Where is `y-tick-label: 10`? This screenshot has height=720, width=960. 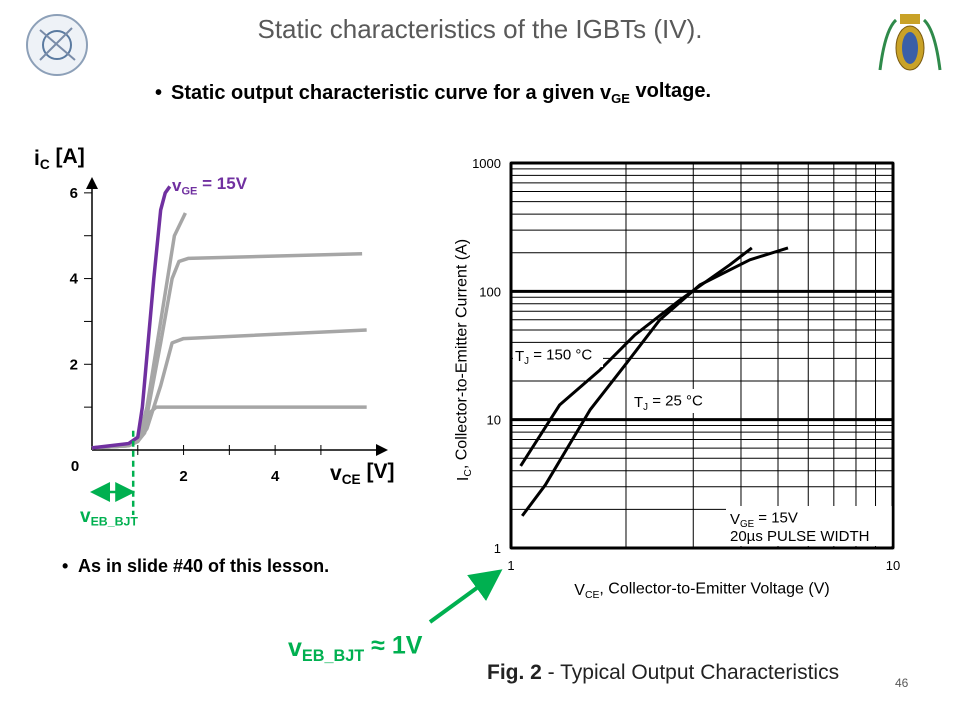
y-tick-label: 10 is located at coordinates (494, 420).